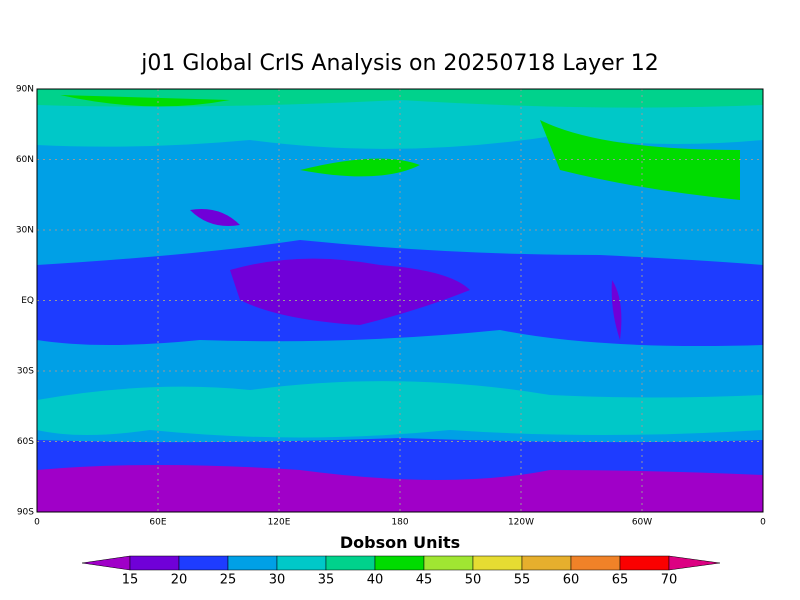 The image size is (800, 600). What do you see at coordinates (326, 580) in the screenshot?
I see `colorbar-level: 35` at bounding box center [326, 580].